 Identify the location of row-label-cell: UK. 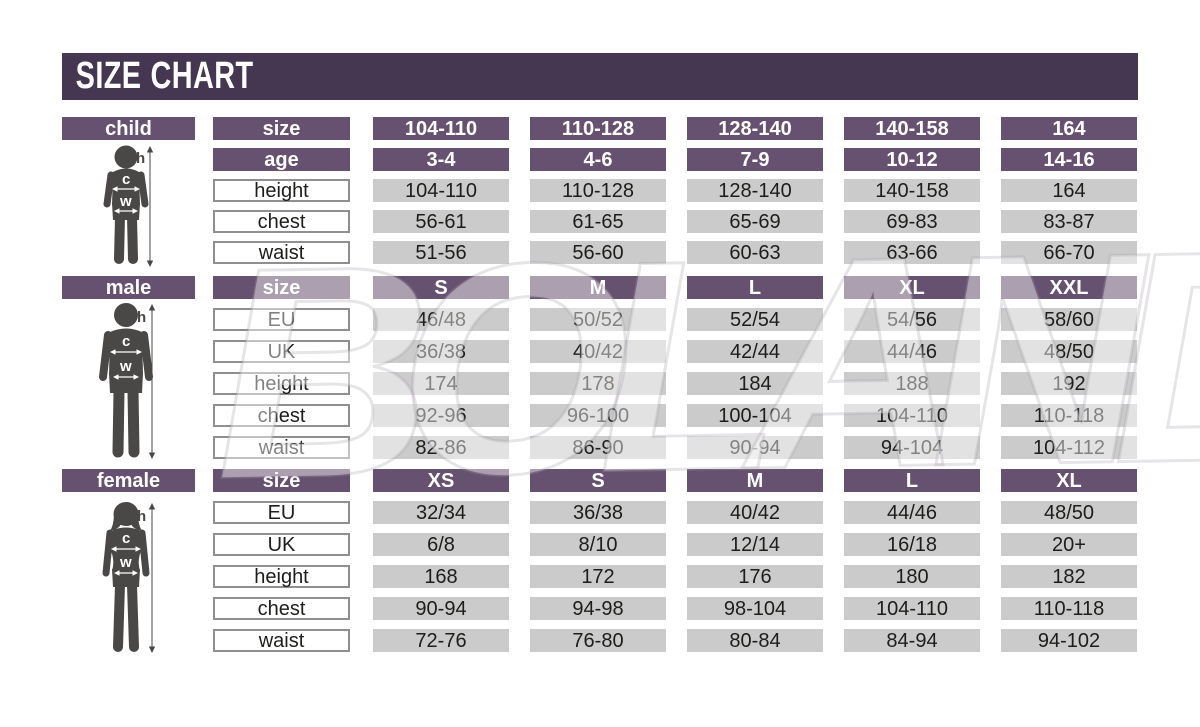
(281, 544).